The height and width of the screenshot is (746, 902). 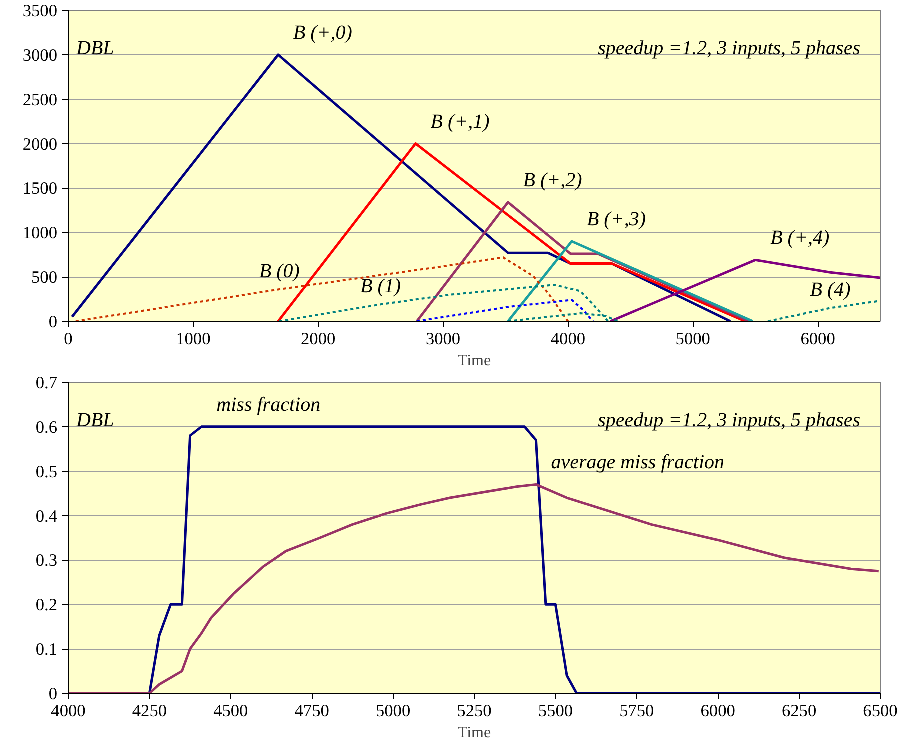 I want to click on x-tick-label: 1000, so click(x=193, y=339).